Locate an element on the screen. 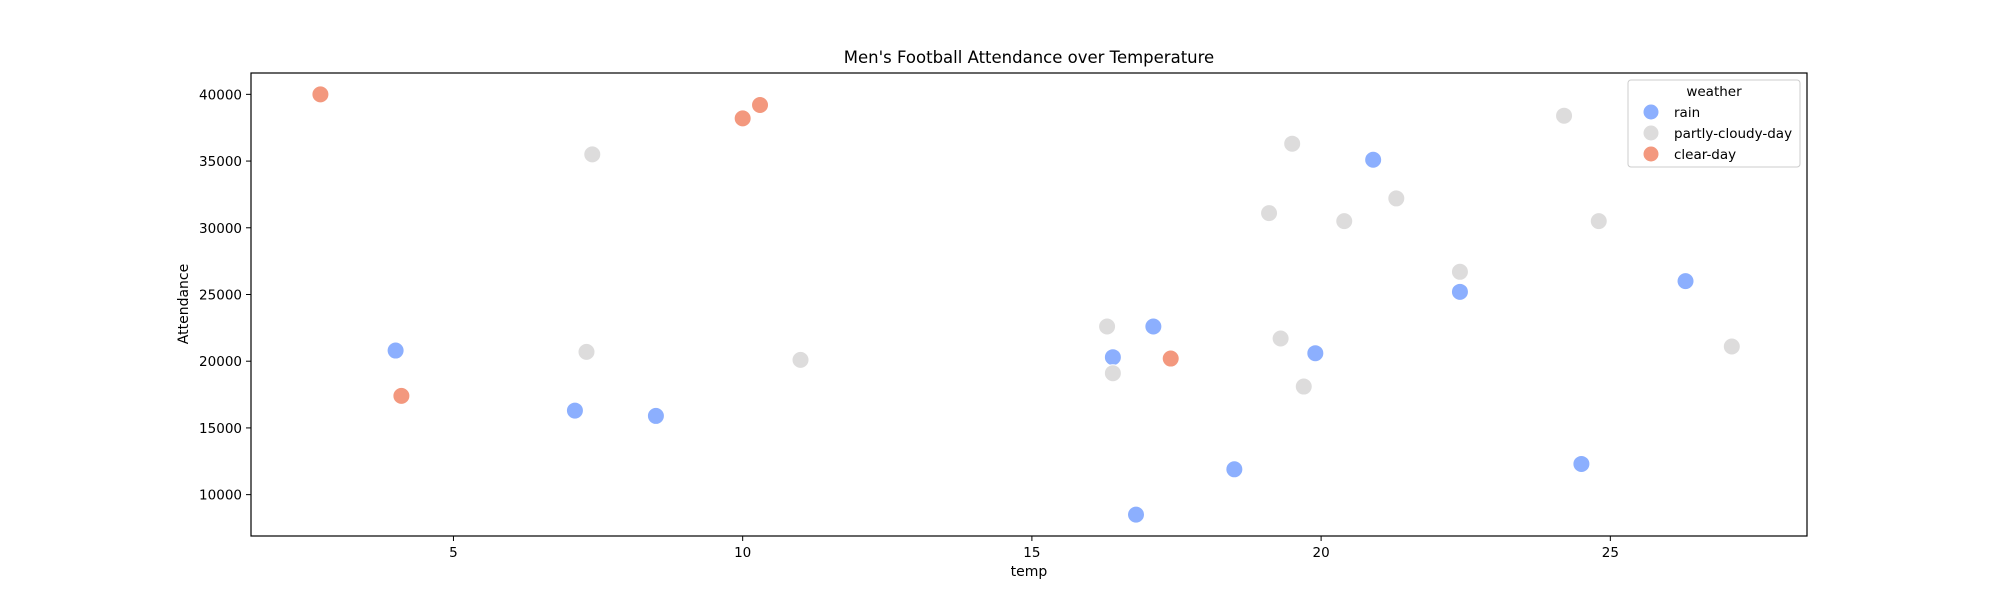  y-axis-label: Attendance is located at coordinates (184, 304).